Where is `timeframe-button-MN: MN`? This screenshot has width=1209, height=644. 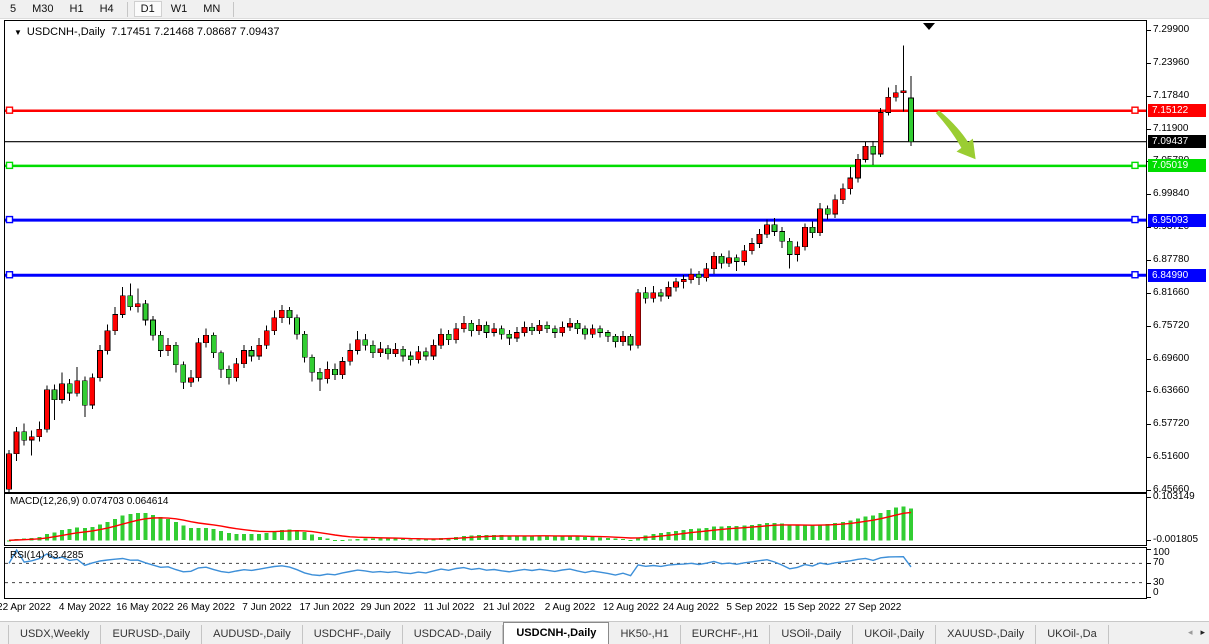 timeframe-button-MN: MN is located at coordinates (212, 9).